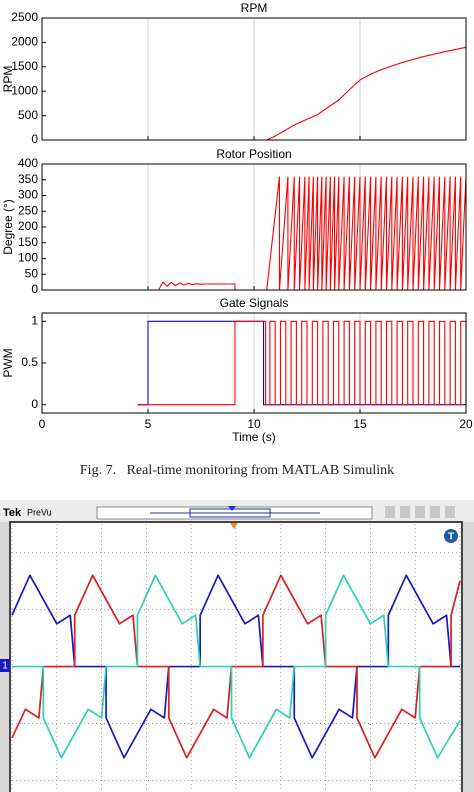  I want to click on x-tick-label: 20, so click(466, 424).